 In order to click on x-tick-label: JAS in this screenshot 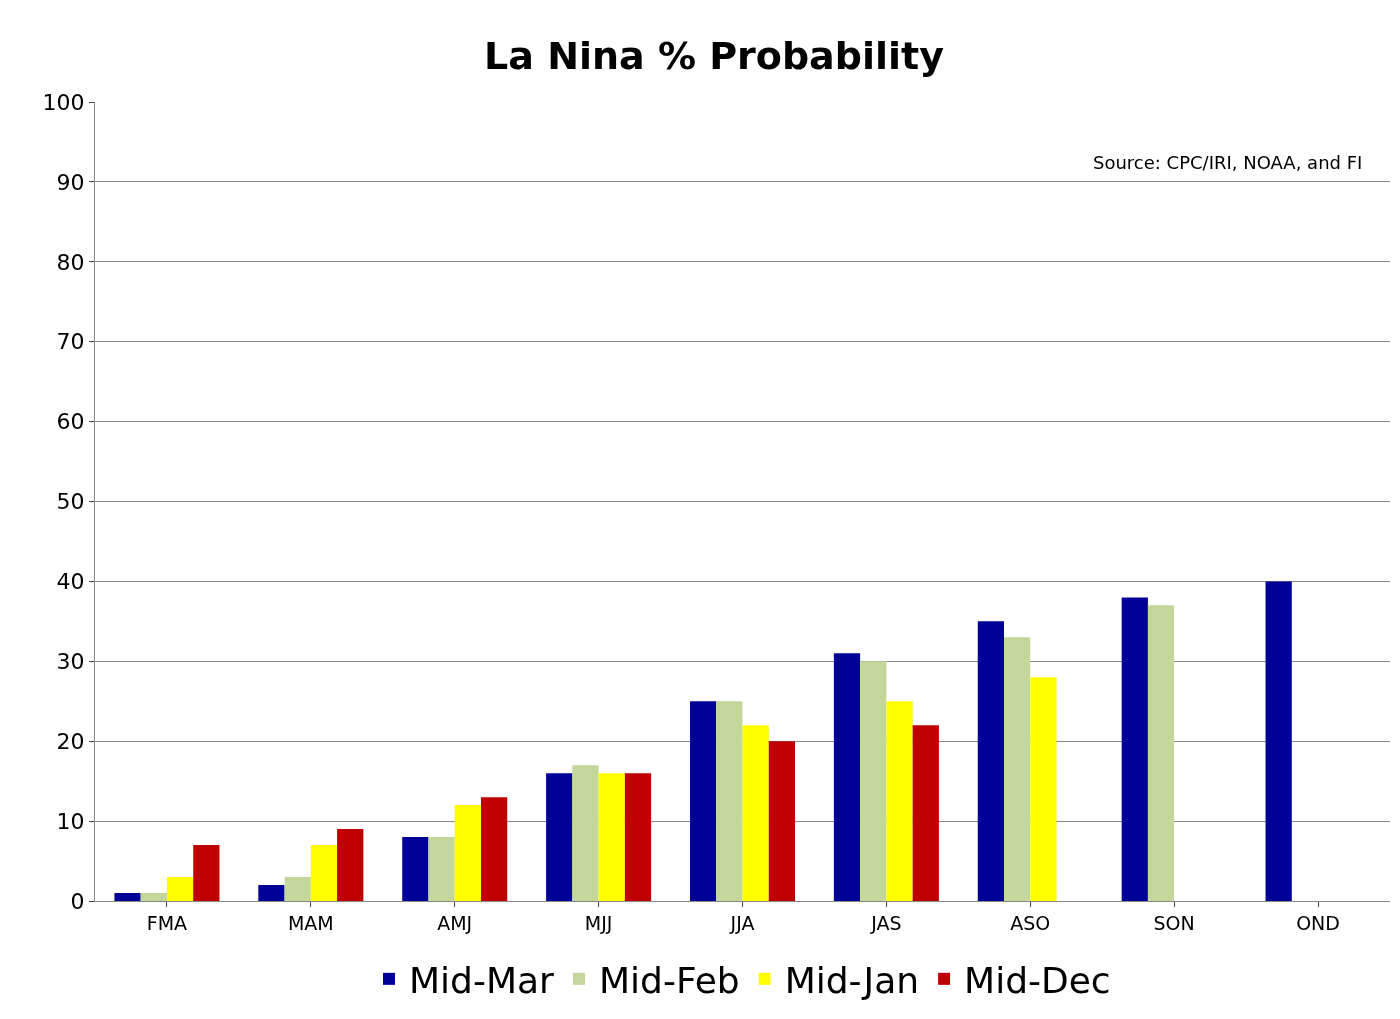, I will do `click(886, 922)`.